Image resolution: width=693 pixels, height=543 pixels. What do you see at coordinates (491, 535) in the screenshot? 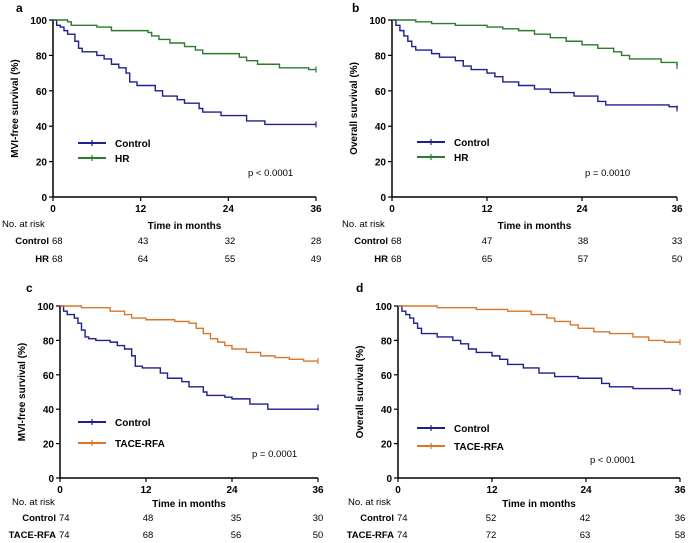
I see `risk-count: 72` at bounding box center [491, 535].